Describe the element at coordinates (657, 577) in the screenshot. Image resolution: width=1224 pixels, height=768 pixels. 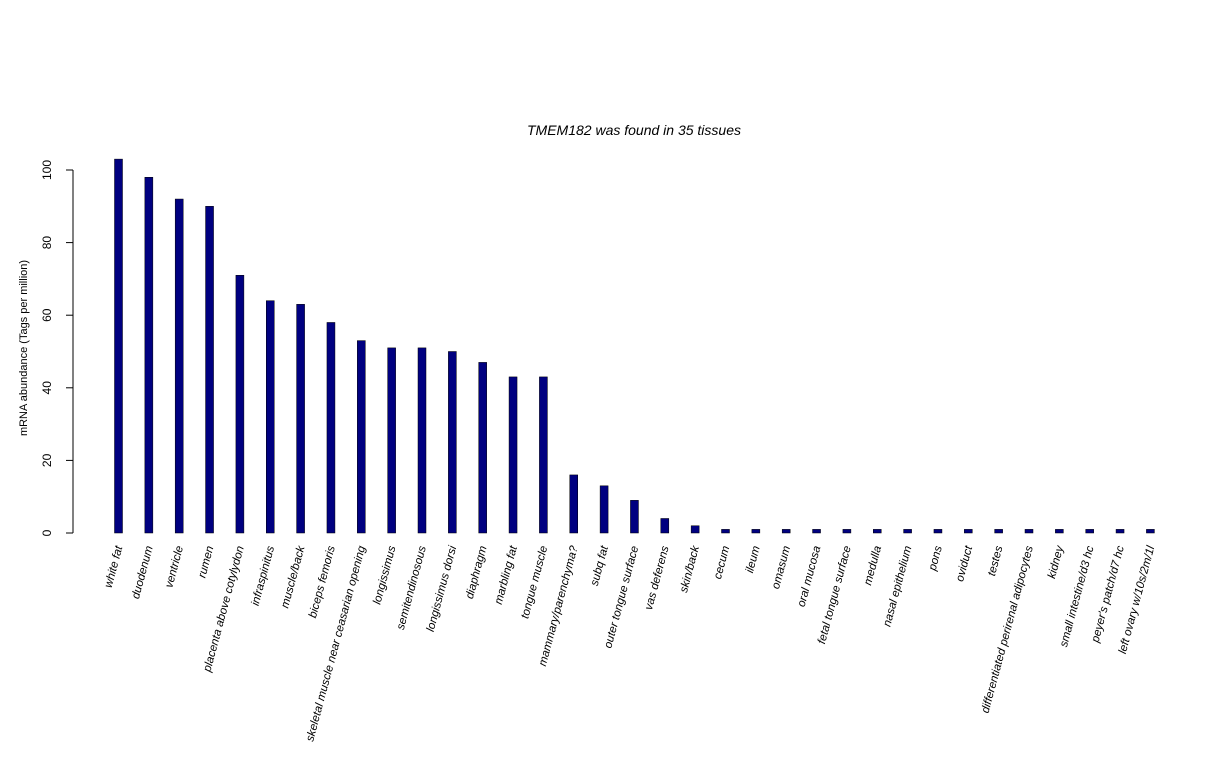
I see `x-category-label: vas deferens` at that location.